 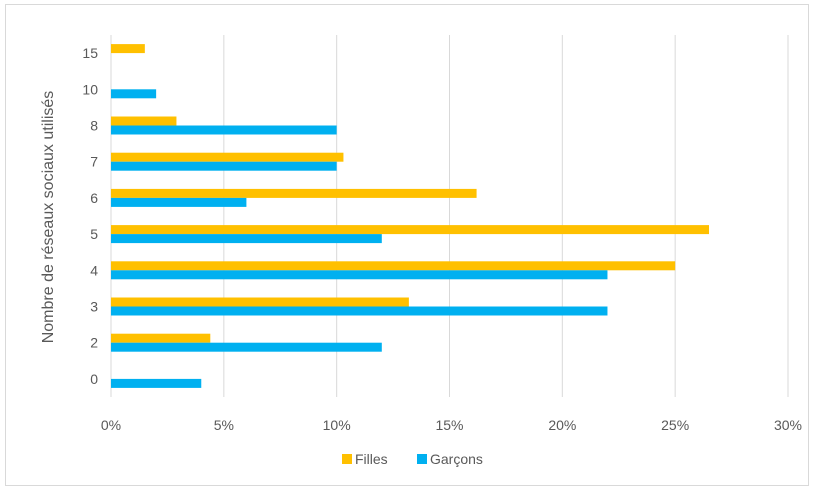 What do you see at coordinates (337, 425) in the screenshot?
I see `x-tick-label: 10%` at bounding box center [337, 425].